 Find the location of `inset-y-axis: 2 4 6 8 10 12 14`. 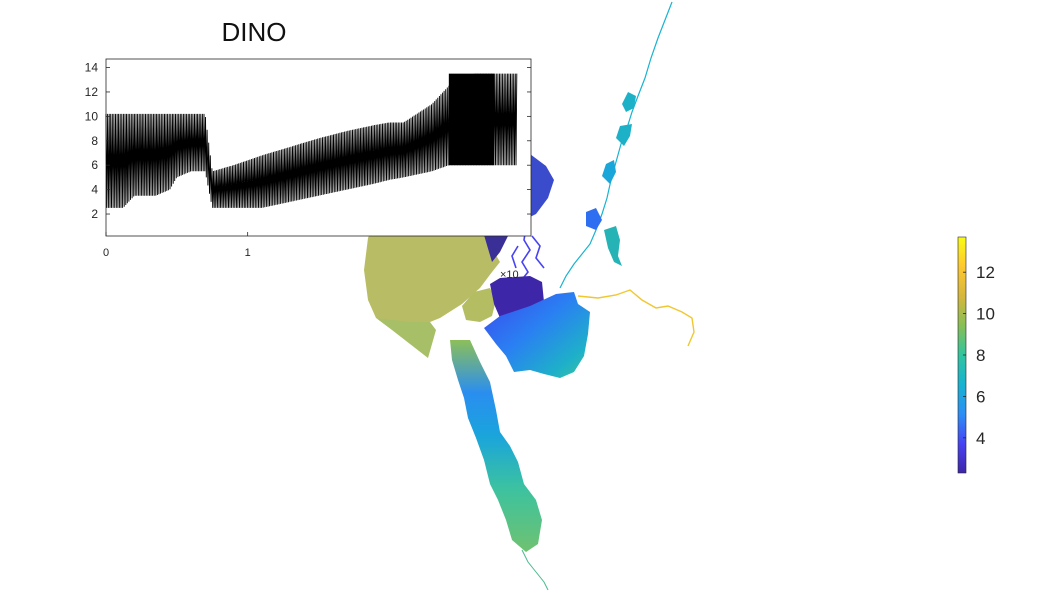

inset-y-axis: 2 4 6 8 10 12 14 is located at coordinates (308, 141).